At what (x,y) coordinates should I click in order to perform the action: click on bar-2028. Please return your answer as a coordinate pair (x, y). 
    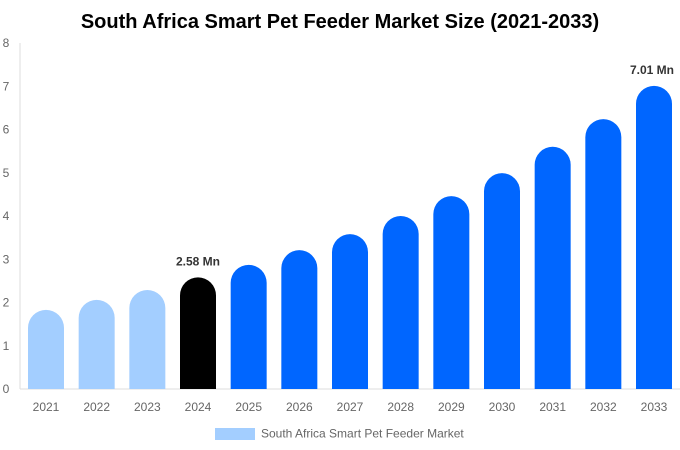
    Looking at the image, I should click on (400, 302).